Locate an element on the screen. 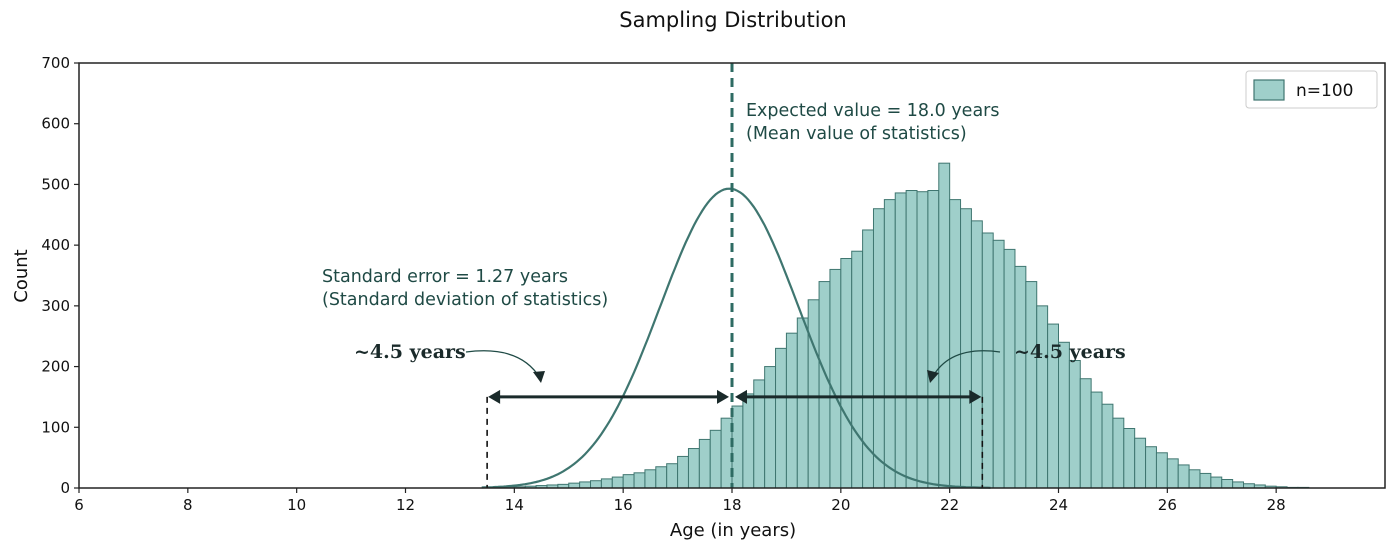 The width and height of the screenshot is (1396, 551). legend-label: n=100 is located at coordinates (1324, 91).